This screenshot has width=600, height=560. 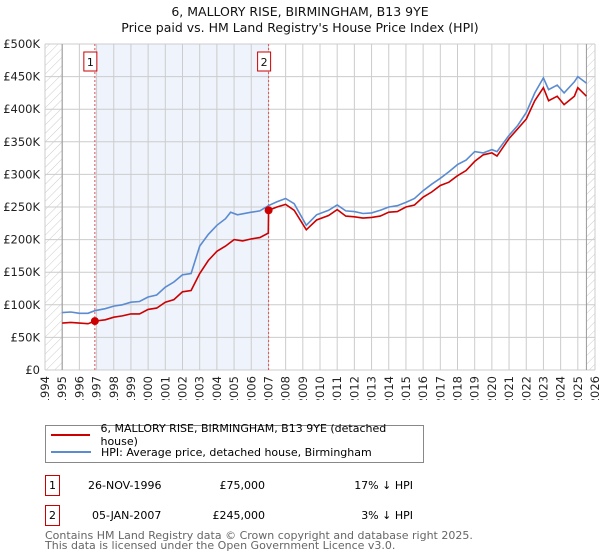 What do you see at coordinates (594, 388) in the screenshot?
I see `x-tick-label: 2026` at bounding box center [594, 388].